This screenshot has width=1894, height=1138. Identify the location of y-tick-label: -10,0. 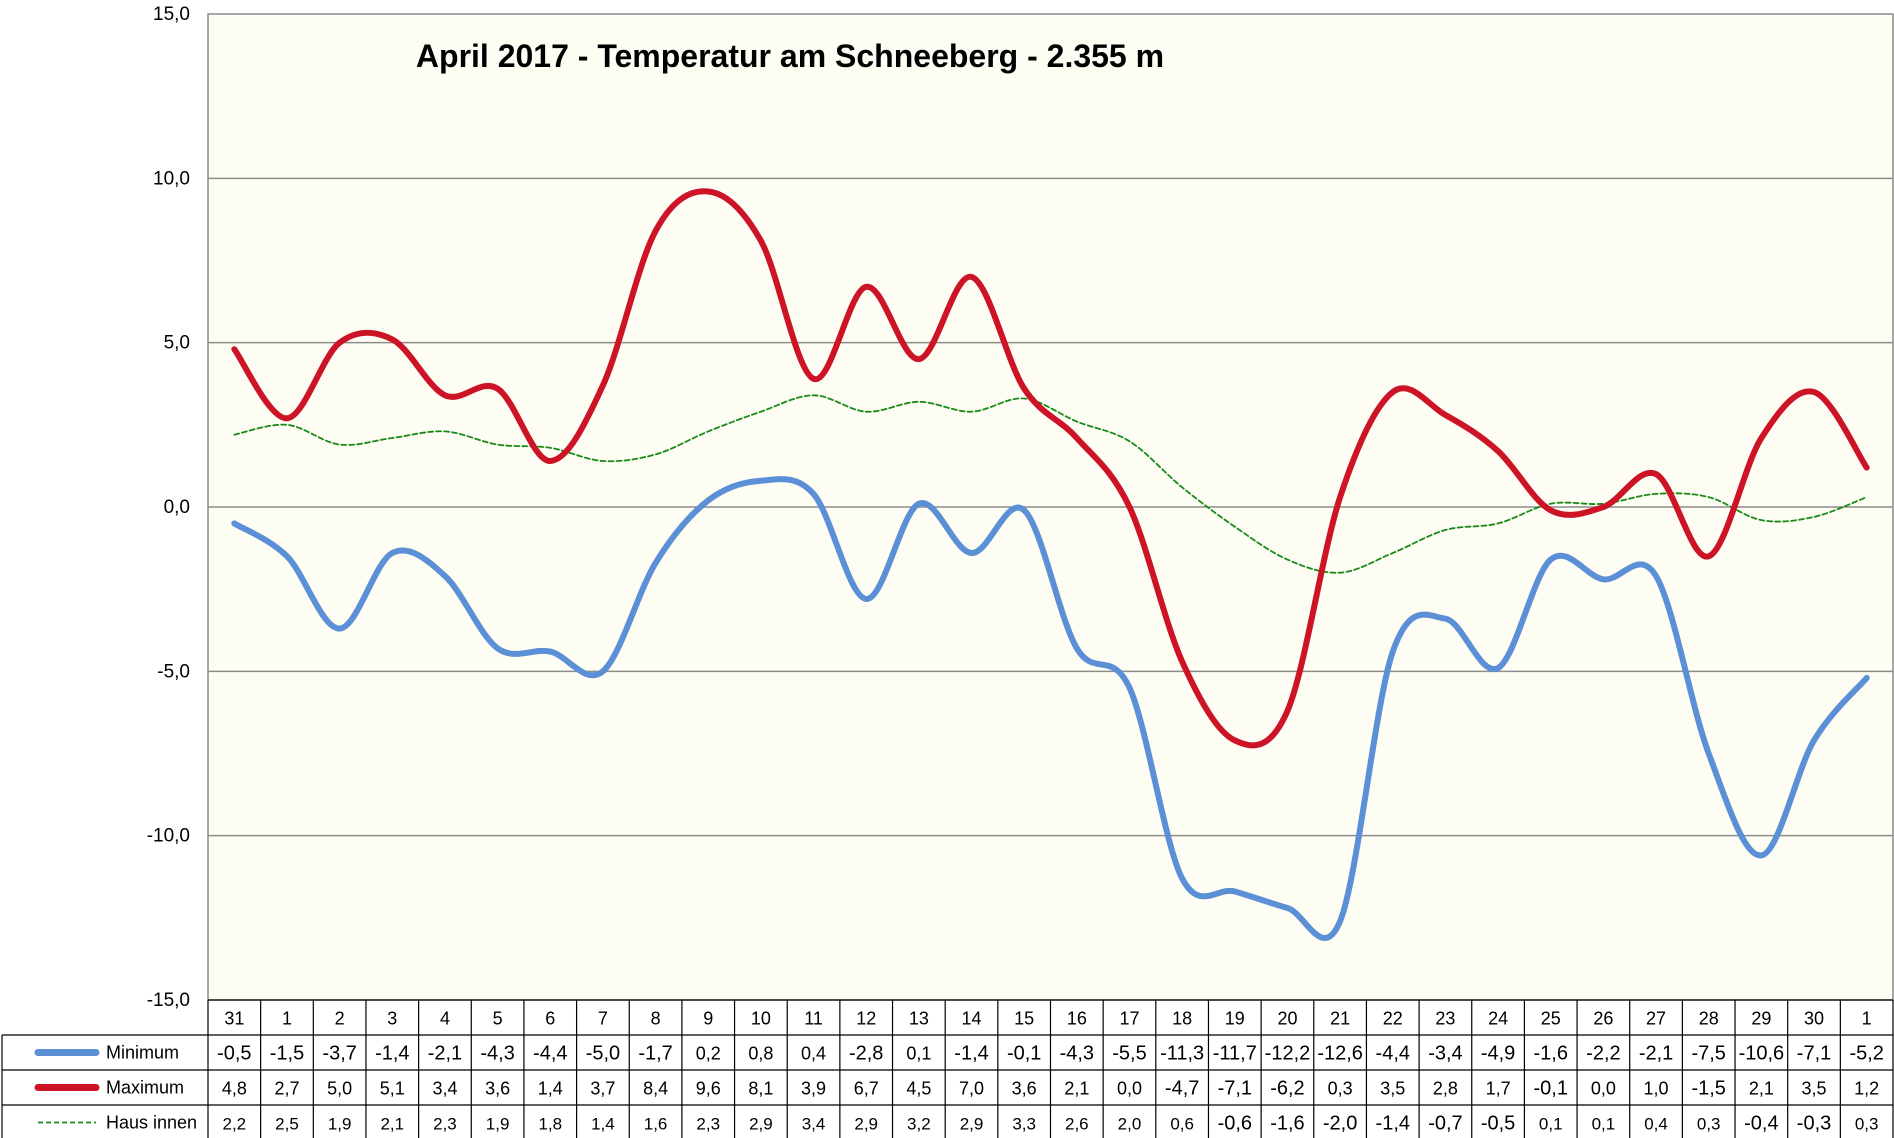
(168, 836).